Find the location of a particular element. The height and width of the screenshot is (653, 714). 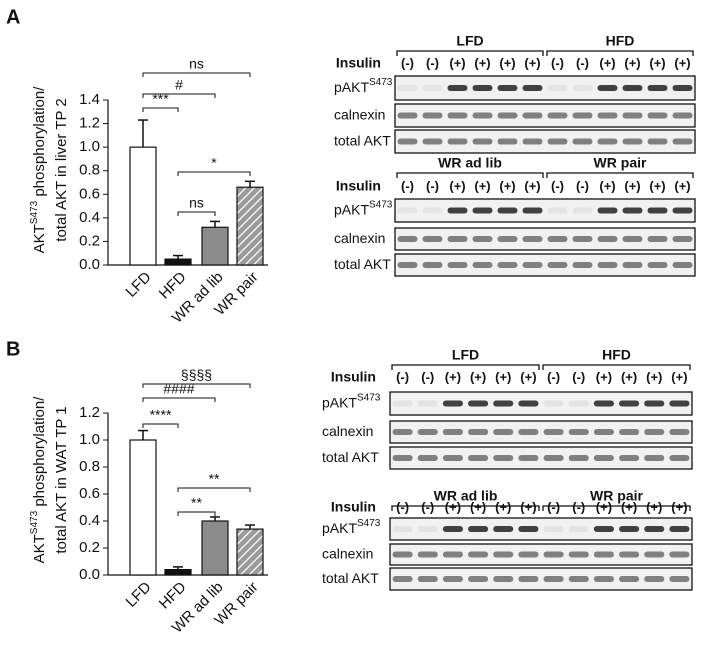

group-label: LFD is located at coordinates (469, 41).